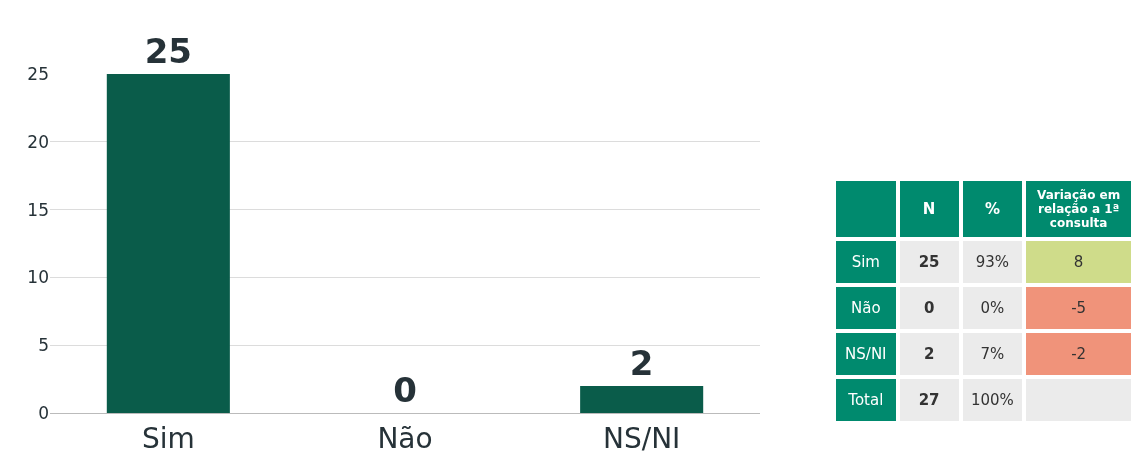  Describe the element at coordinates (992, 354) in the screenshot. I see `data-label: 7%` at that location.